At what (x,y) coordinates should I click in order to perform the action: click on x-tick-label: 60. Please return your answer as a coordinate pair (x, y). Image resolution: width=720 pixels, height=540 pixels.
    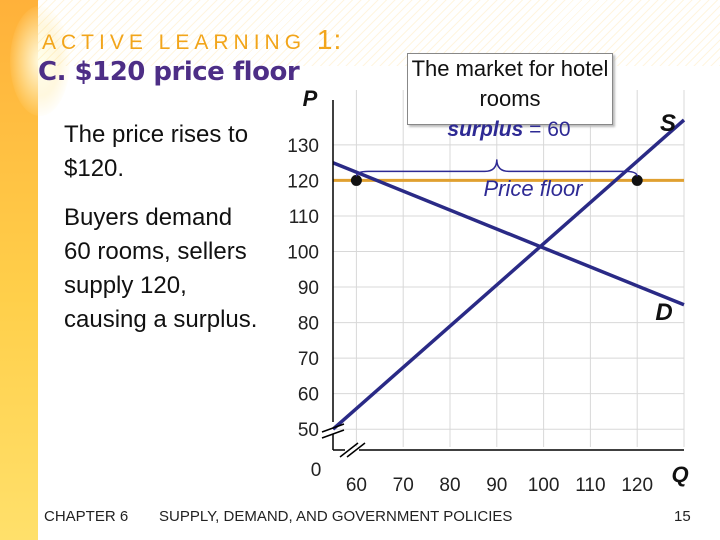
    Looking at the image, I should click on (356, 485).